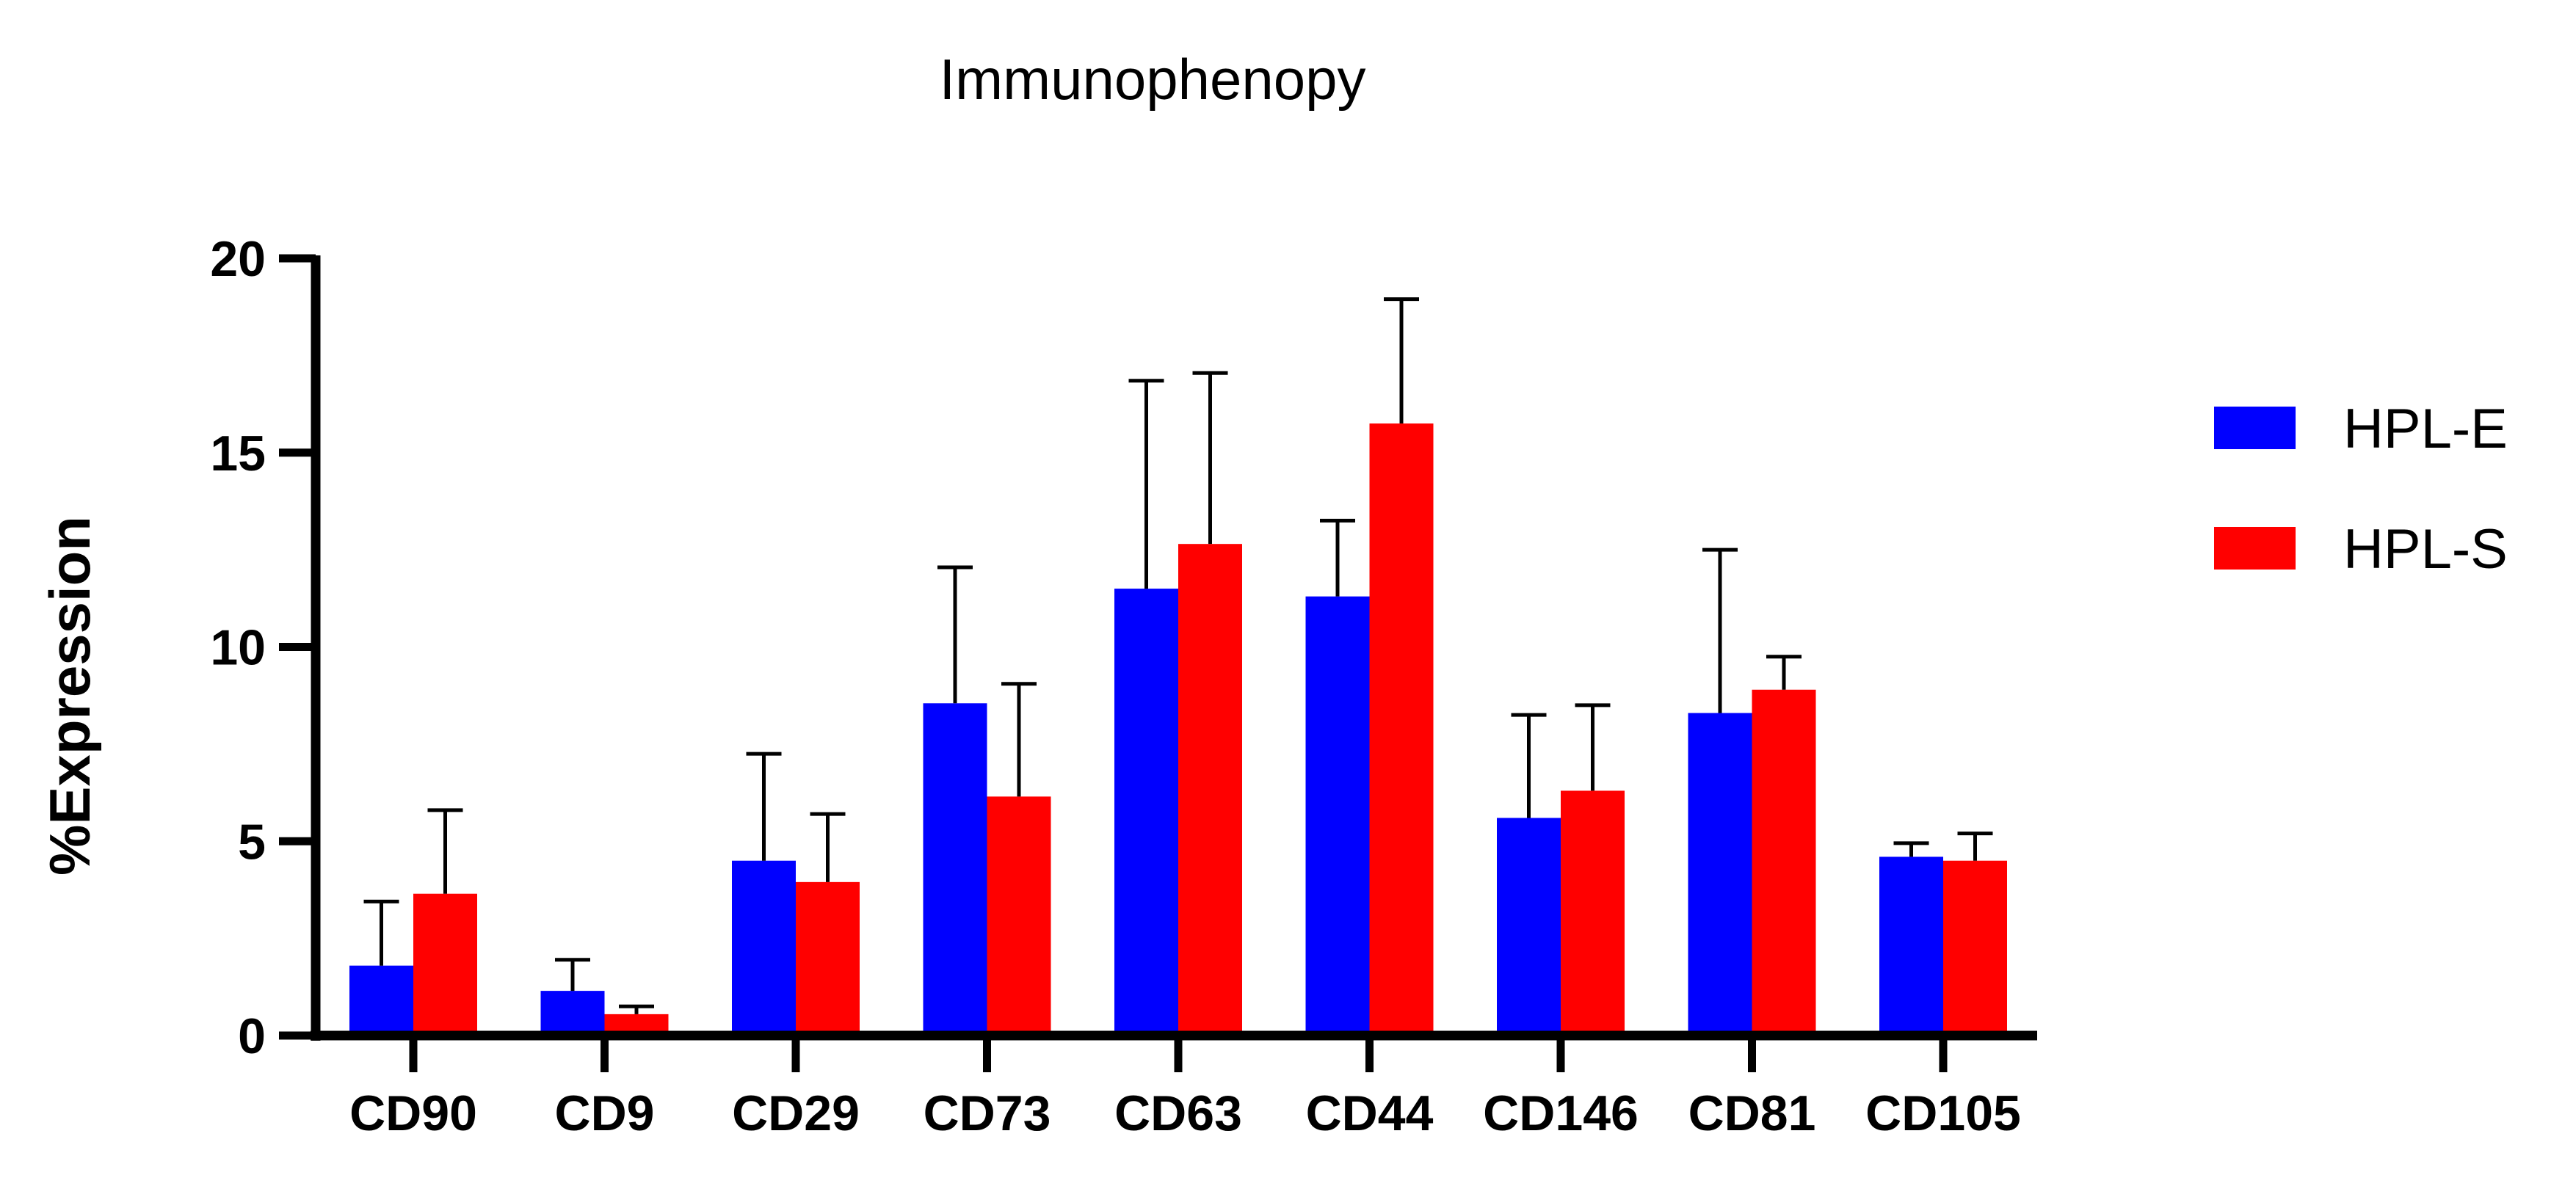  I want to click on x-tick-label-cd146: CD146, so click(1561, 1113).